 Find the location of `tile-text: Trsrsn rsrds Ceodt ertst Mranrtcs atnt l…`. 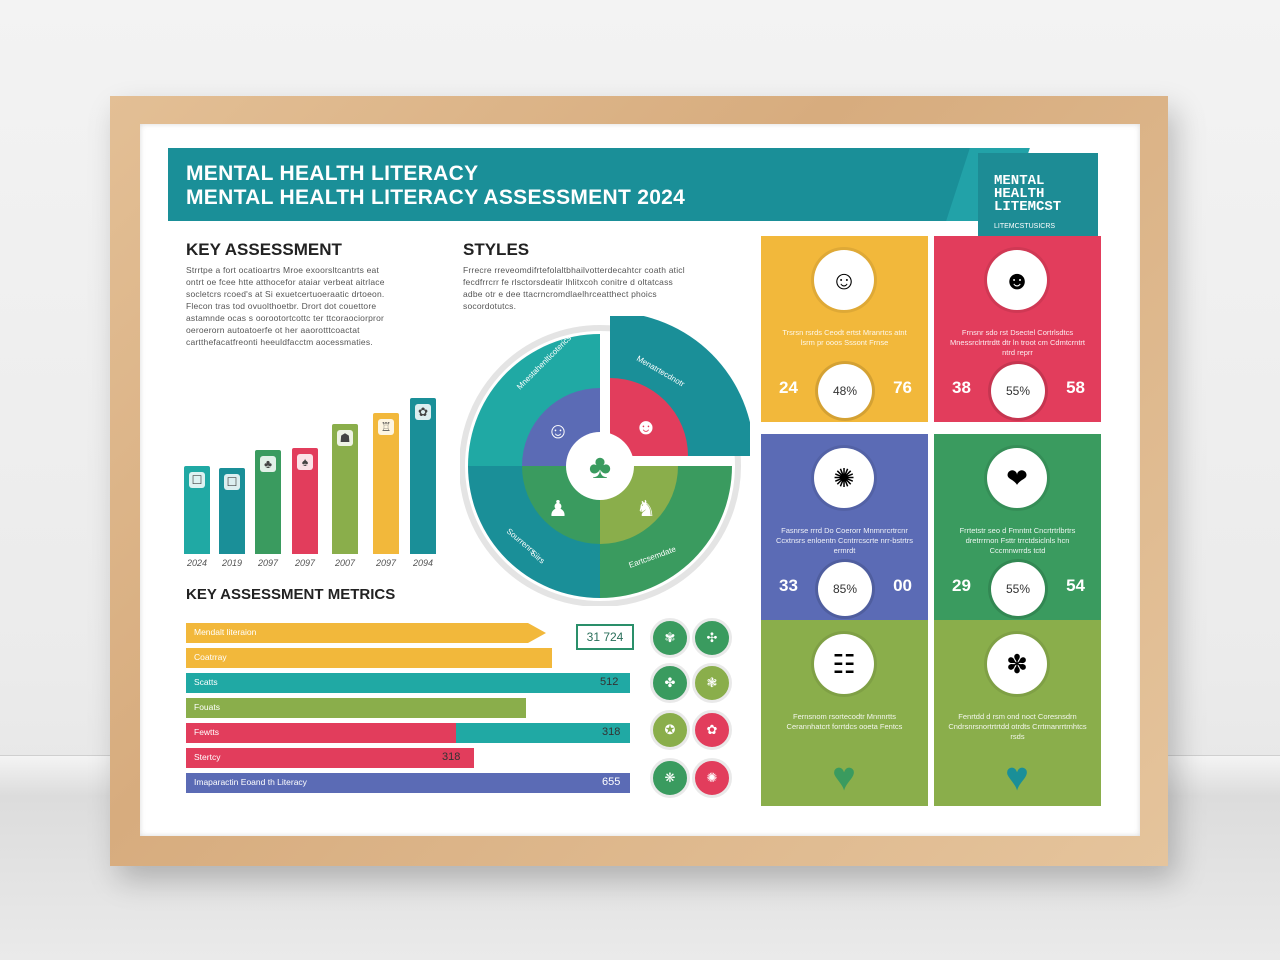

tile-text: Trsrsn rsrds Ceodt ertst Mranrtcs atnt l… is located at coordinates (844, 337).